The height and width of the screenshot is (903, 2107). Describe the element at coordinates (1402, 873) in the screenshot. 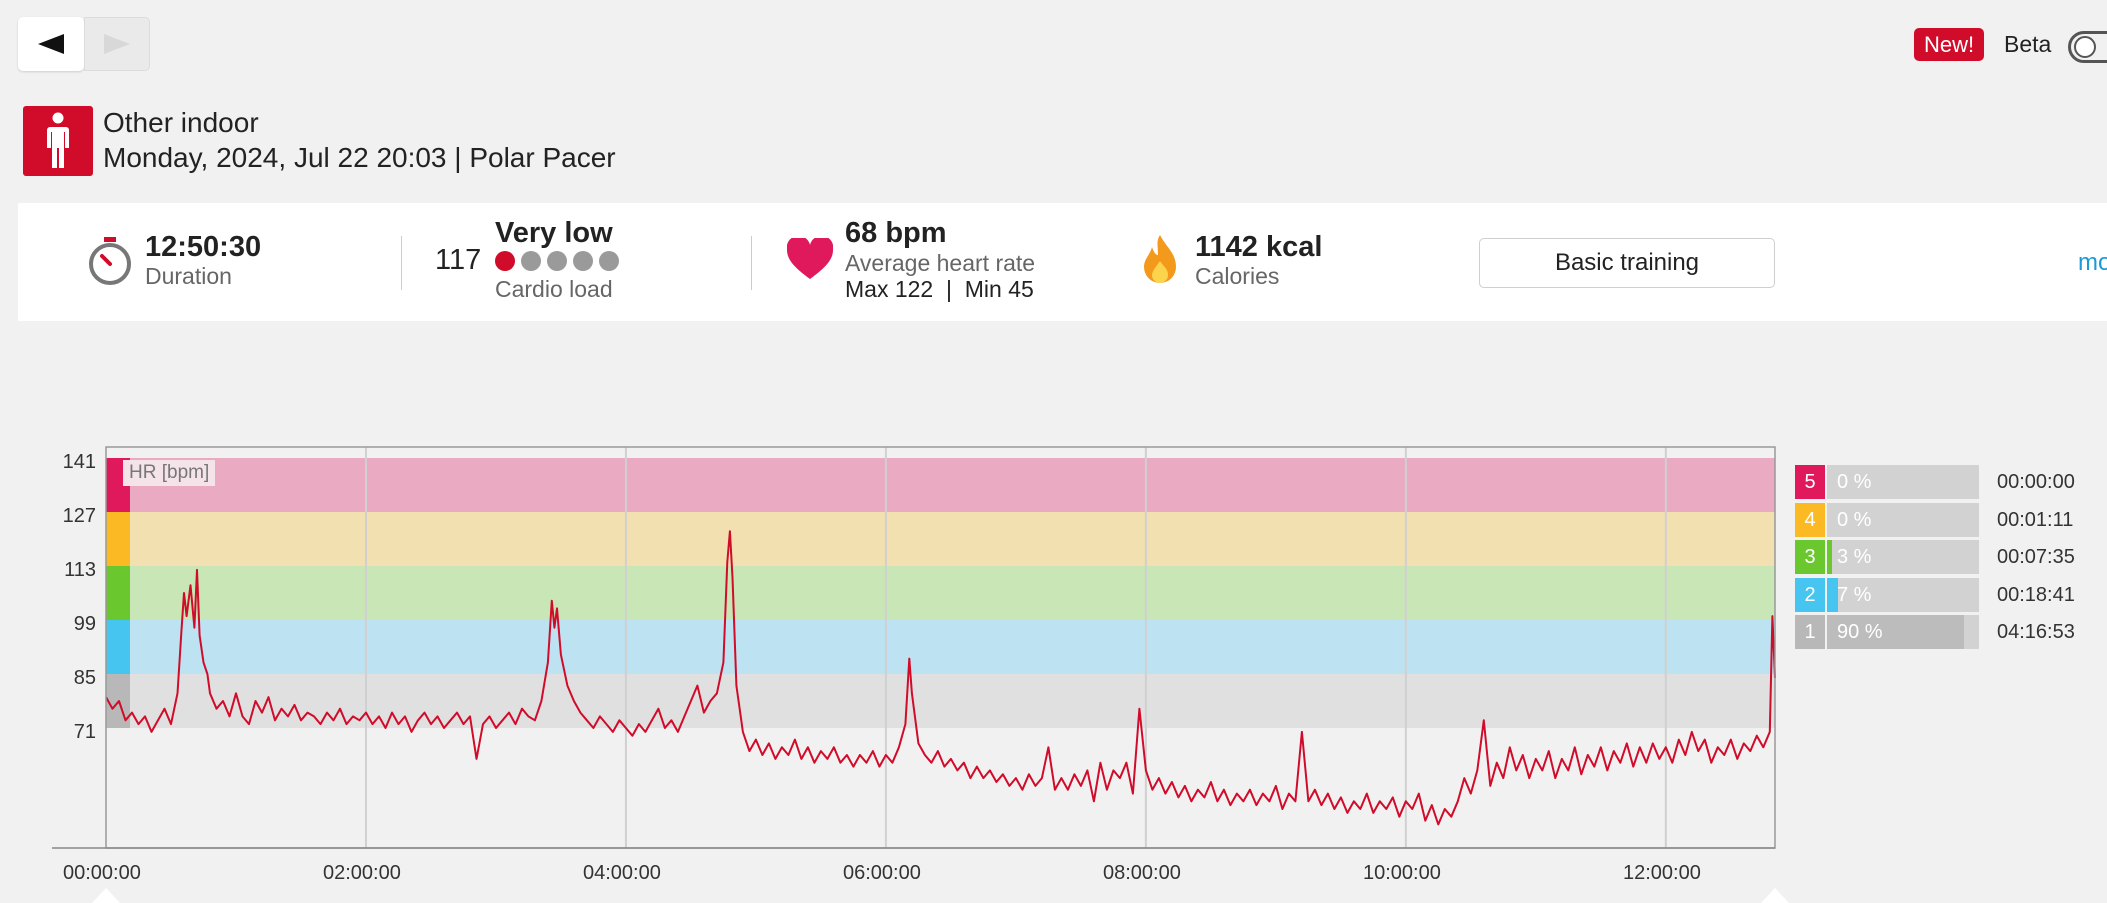

I see `x-tick-label: 10:00:00` at that location.